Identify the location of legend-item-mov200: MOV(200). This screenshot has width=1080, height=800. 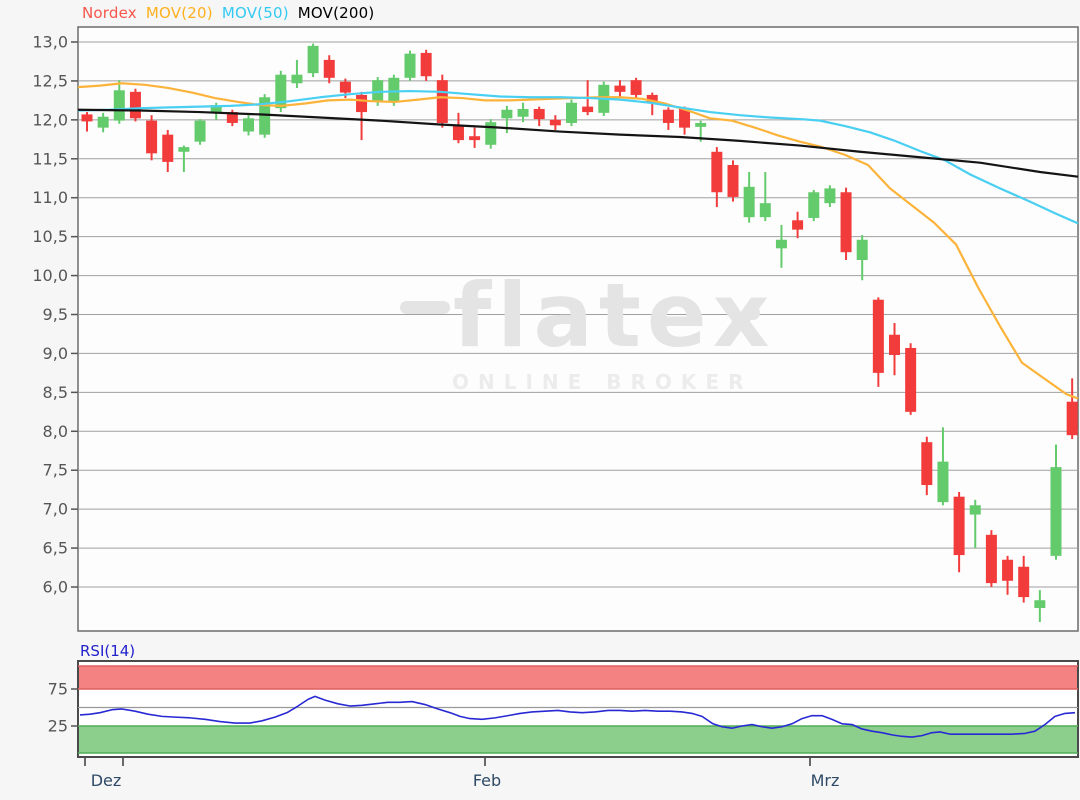
(336, 13).